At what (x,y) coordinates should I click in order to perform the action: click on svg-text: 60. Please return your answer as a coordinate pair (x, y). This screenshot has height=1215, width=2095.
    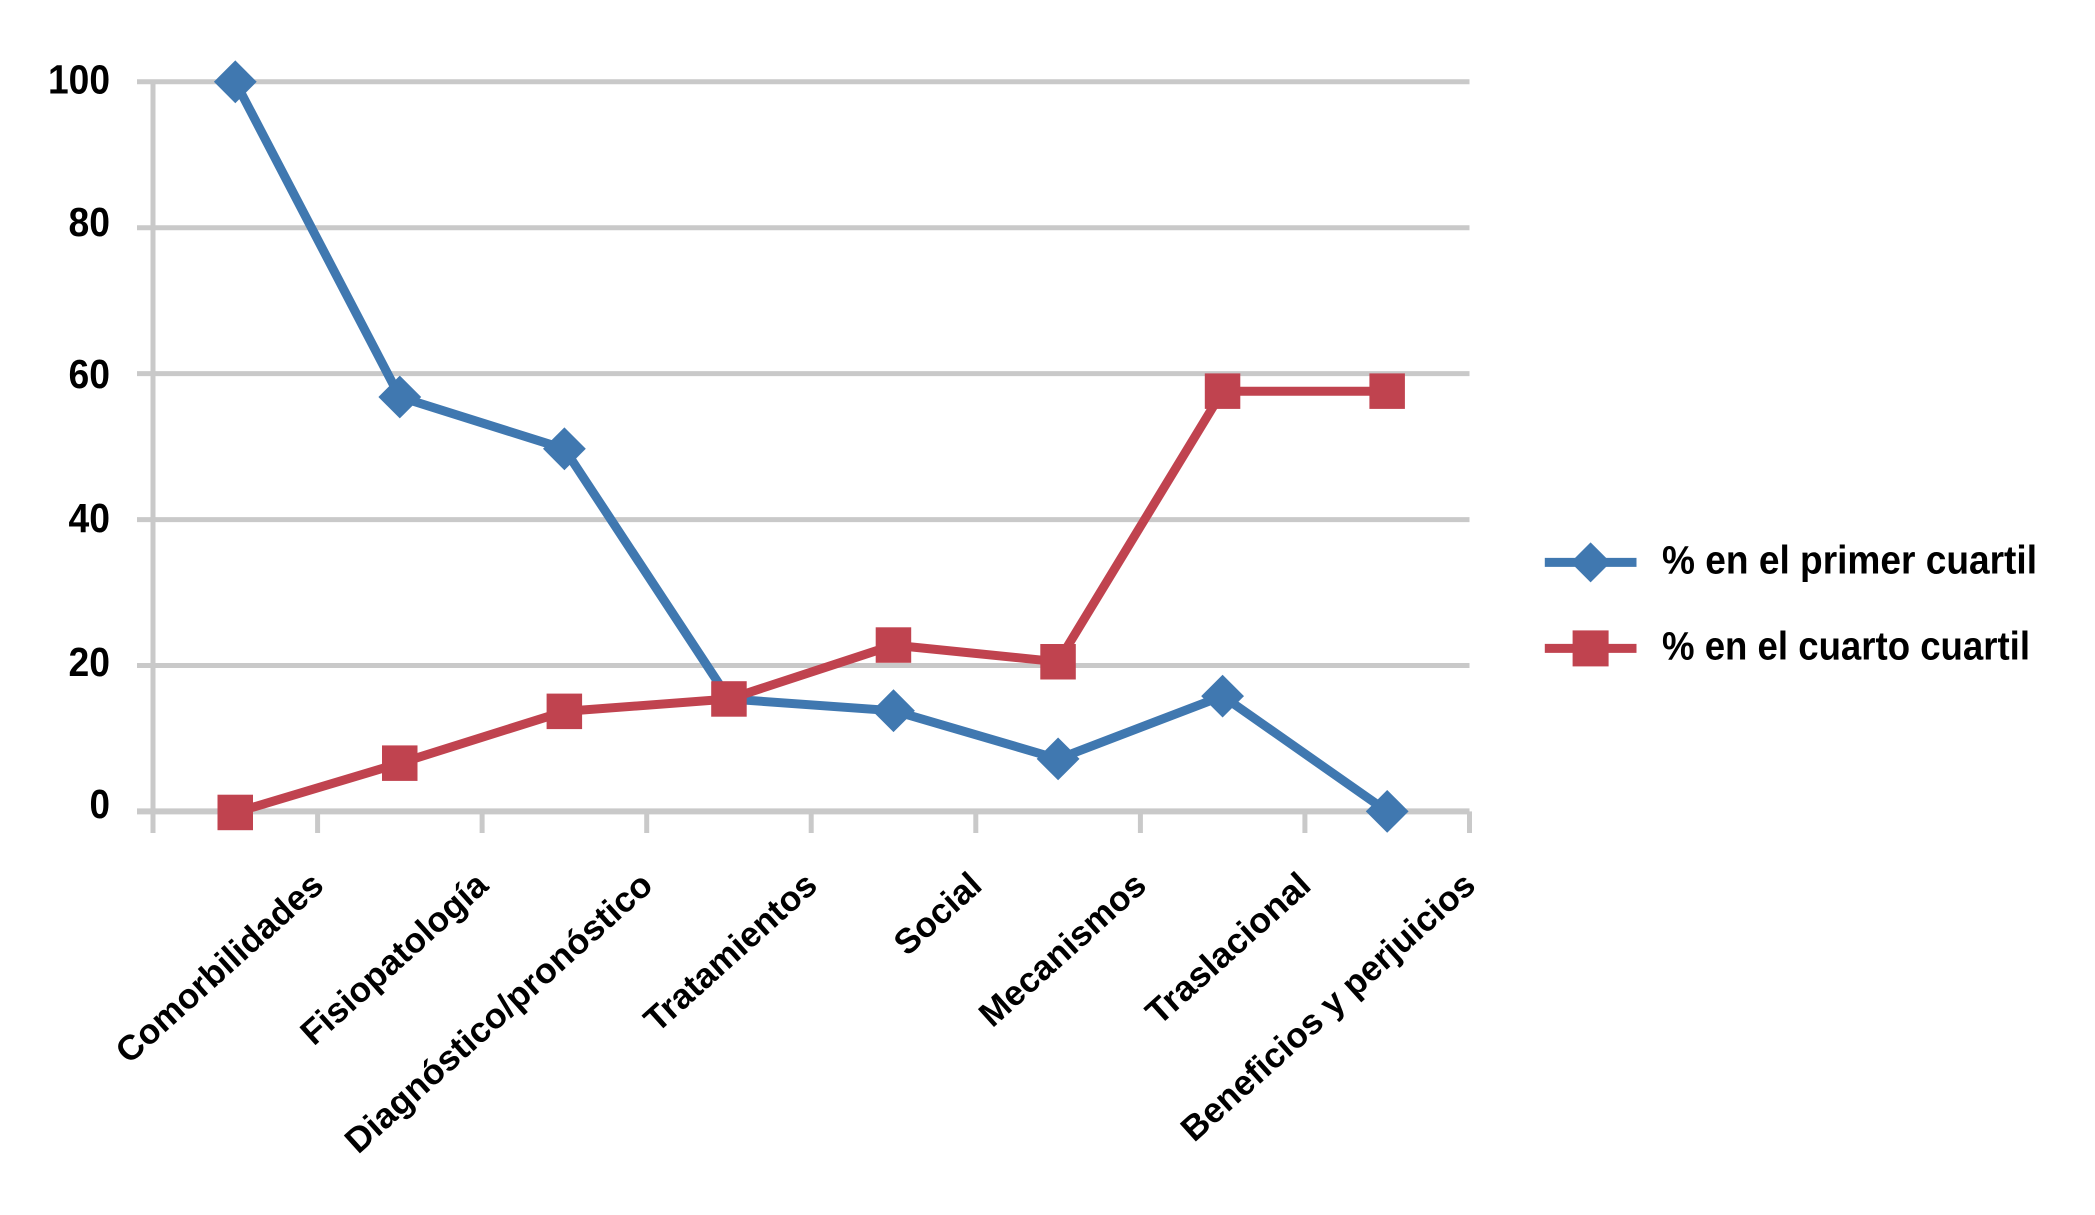
    Looking at the image, I should click on (90, 374).